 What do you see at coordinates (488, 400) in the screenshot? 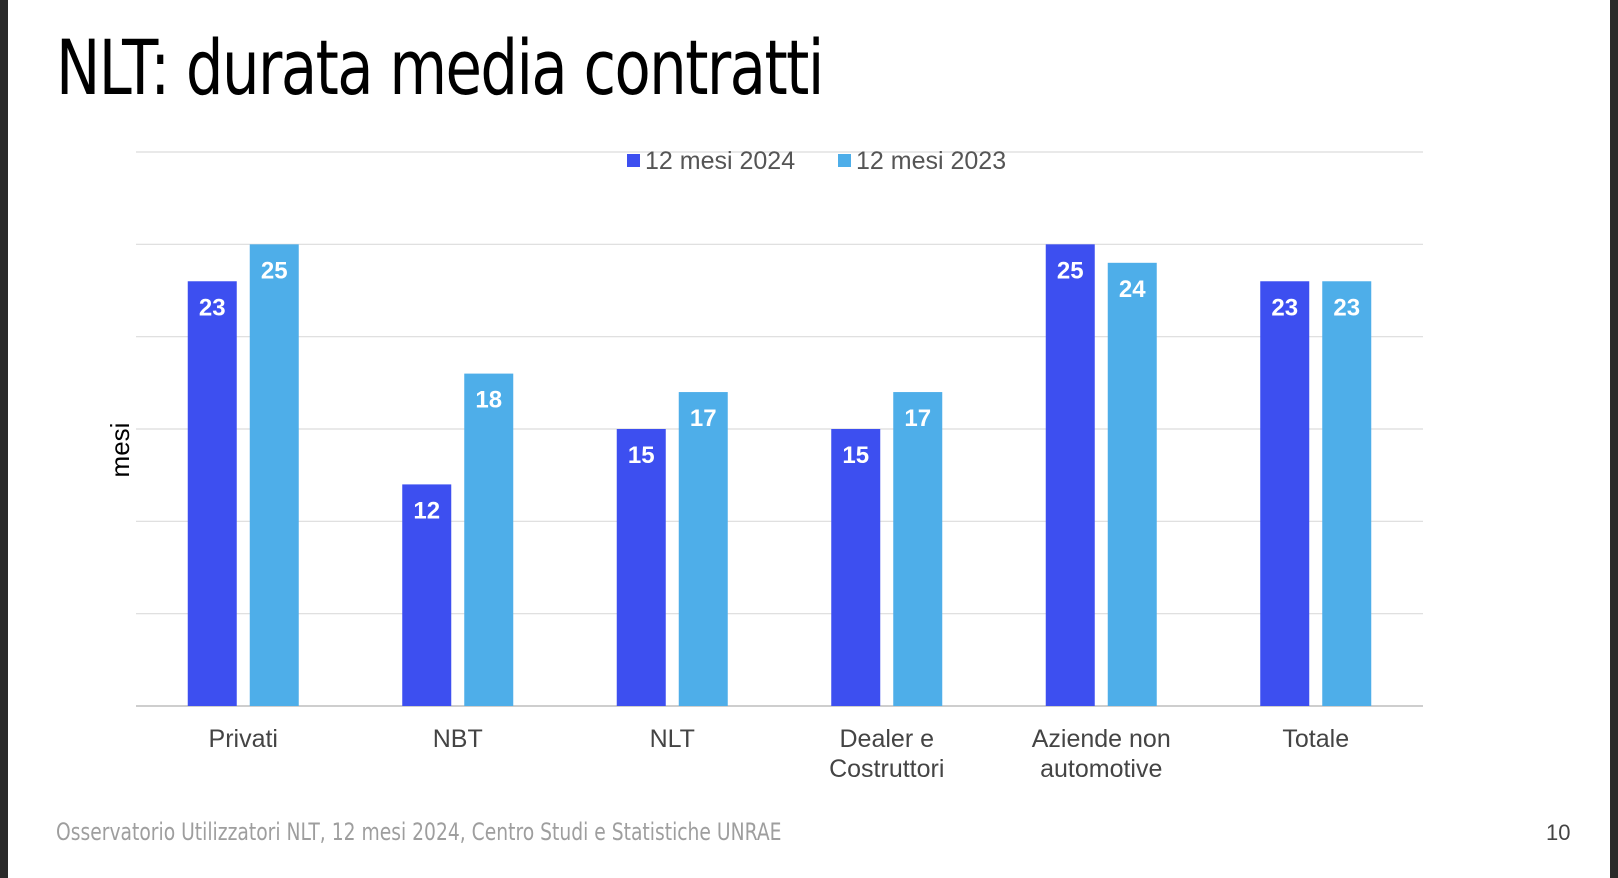
I see `bar-value-label: 18` at bounding box center [488, 400].